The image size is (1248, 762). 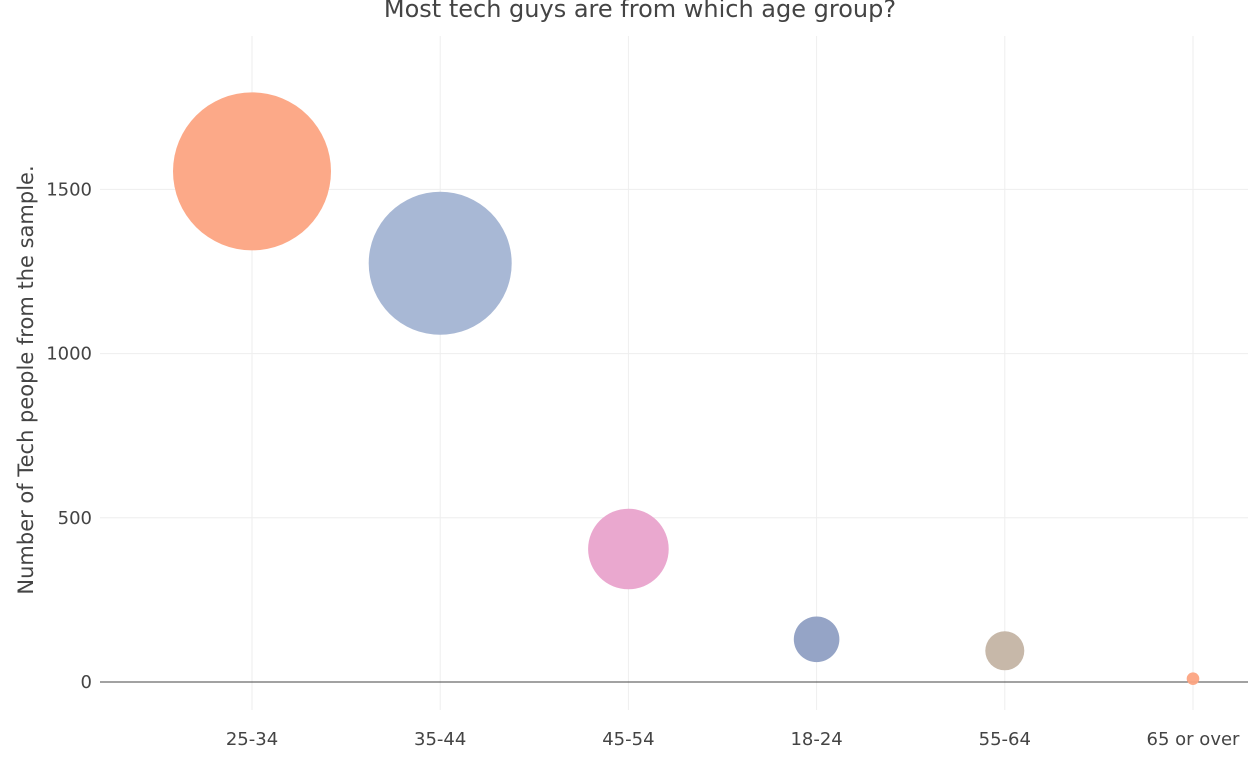 I want to click on chart-title: Most tech guys are from which age group?, so click(x=640, y=11).